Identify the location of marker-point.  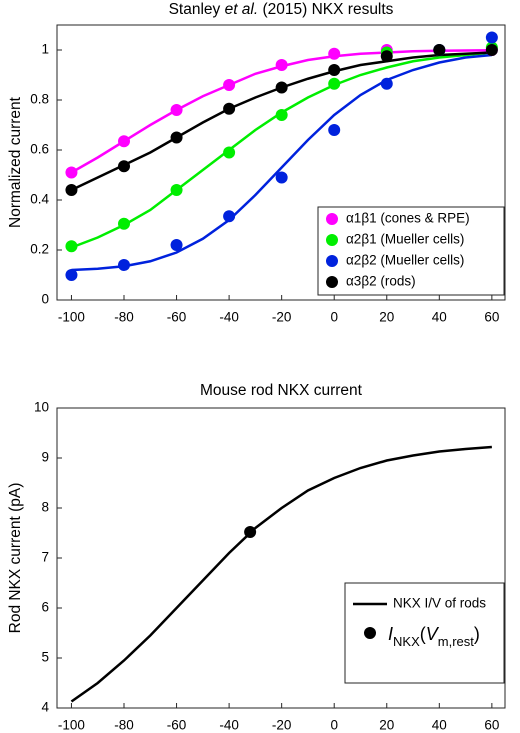
(250, 532).